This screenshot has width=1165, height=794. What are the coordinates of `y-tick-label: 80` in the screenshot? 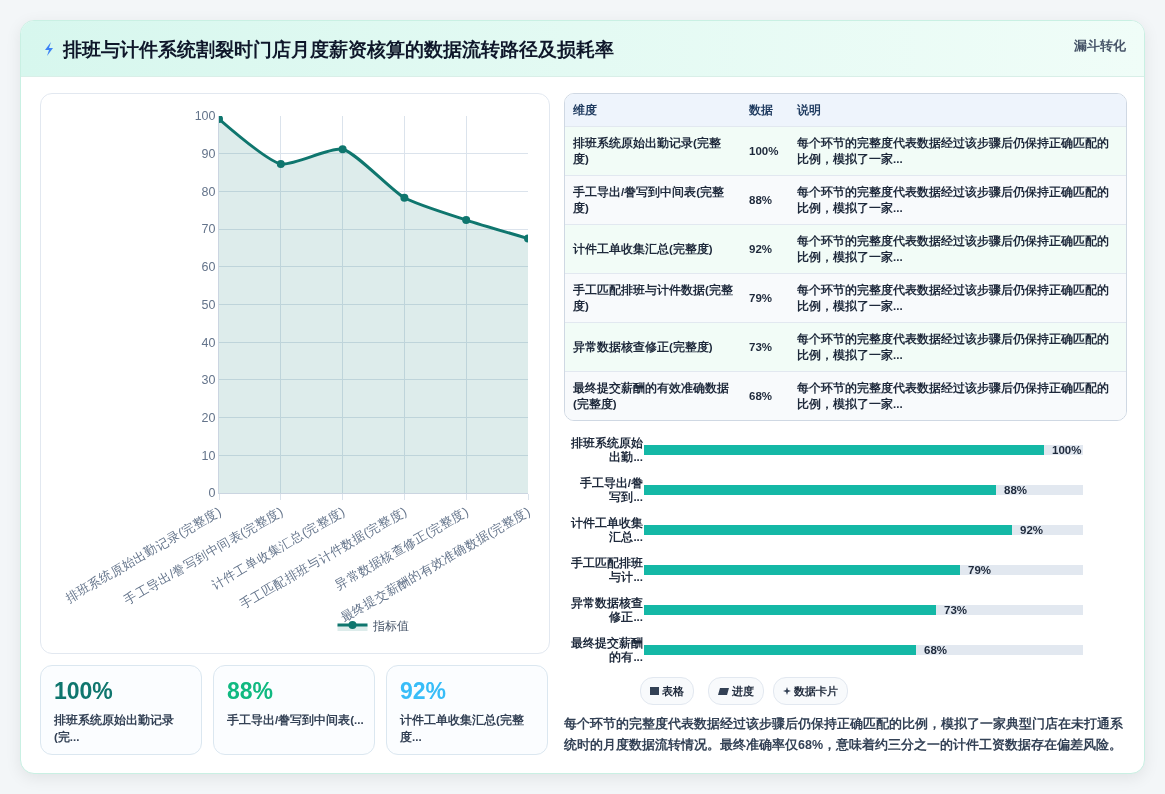 It's located at (208, 191).